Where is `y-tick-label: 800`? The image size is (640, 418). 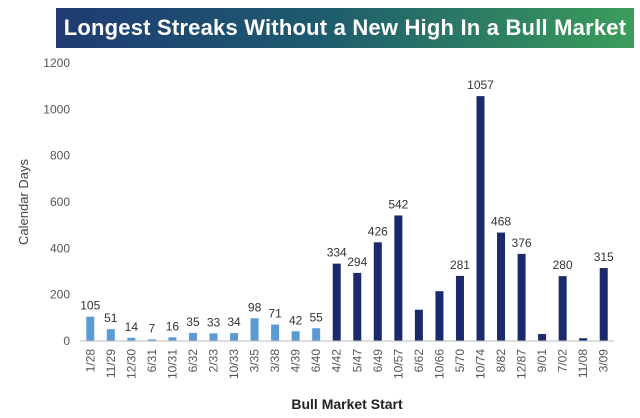
y-tick-label: 800 is located at coordinates (60, 156).